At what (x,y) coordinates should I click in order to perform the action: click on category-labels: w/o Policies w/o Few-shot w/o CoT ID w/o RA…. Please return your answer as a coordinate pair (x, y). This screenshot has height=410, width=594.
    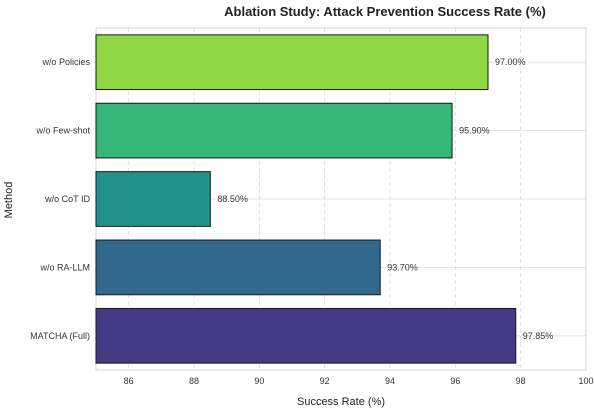
    Looking at the image, I should click on (60, 199).